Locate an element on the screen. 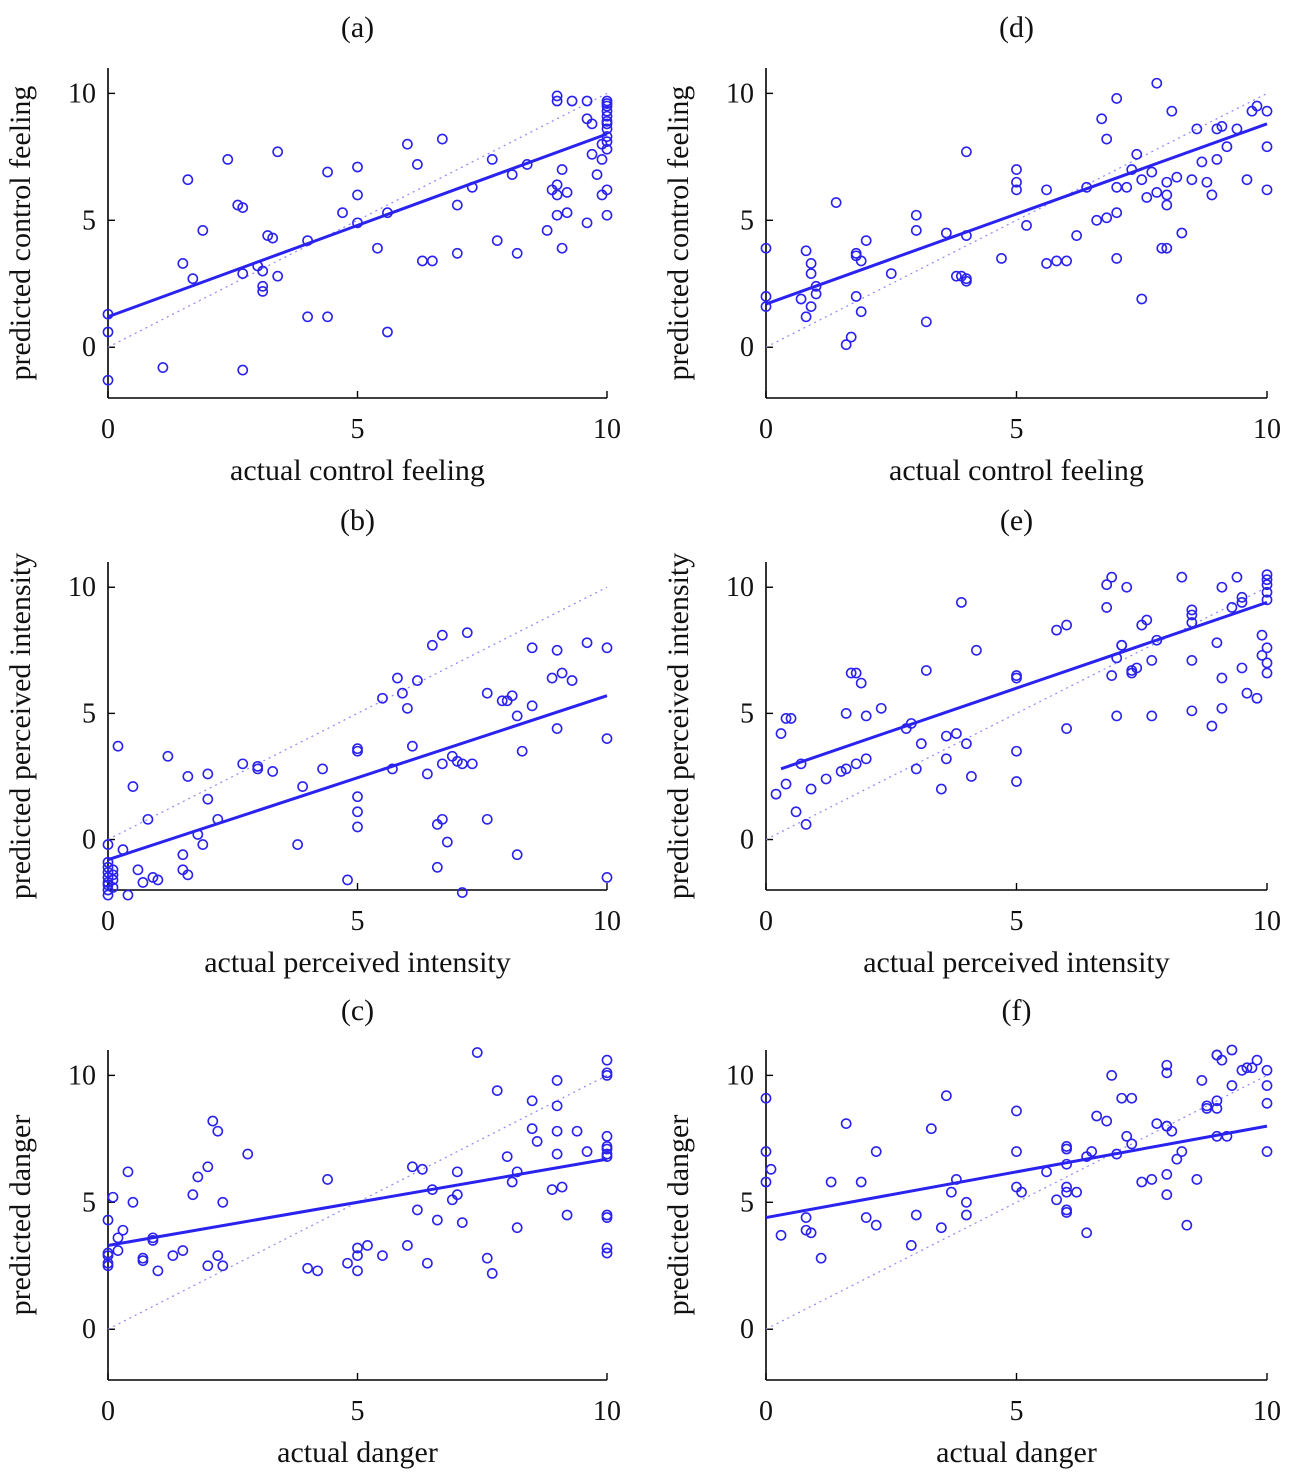 The image size is (1297, 1475). x-tick-label: 10 is located at coordinates (1267, 1411).